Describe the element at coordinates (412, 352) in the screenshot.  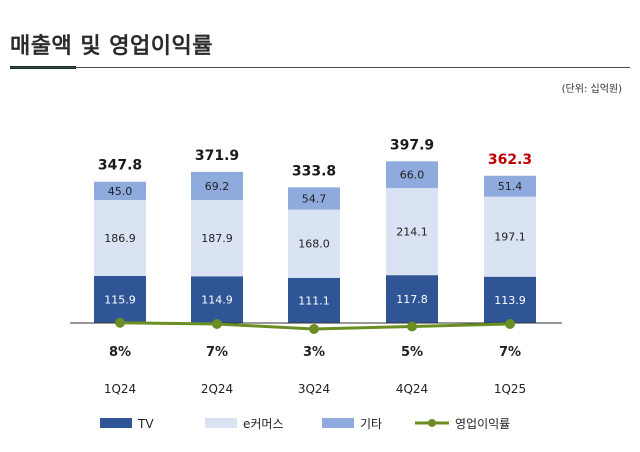
I see `margin-value-label: 5%` at that location.